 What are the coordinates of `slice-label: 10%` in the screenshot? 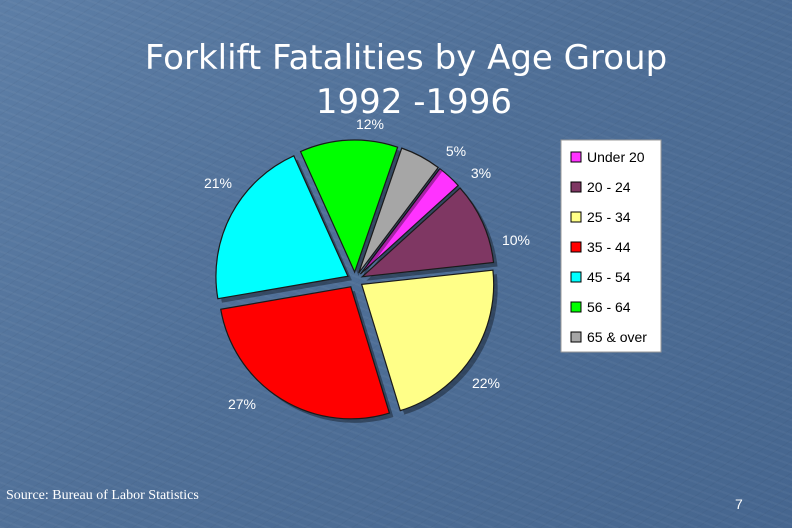 It's located at (516, 240).